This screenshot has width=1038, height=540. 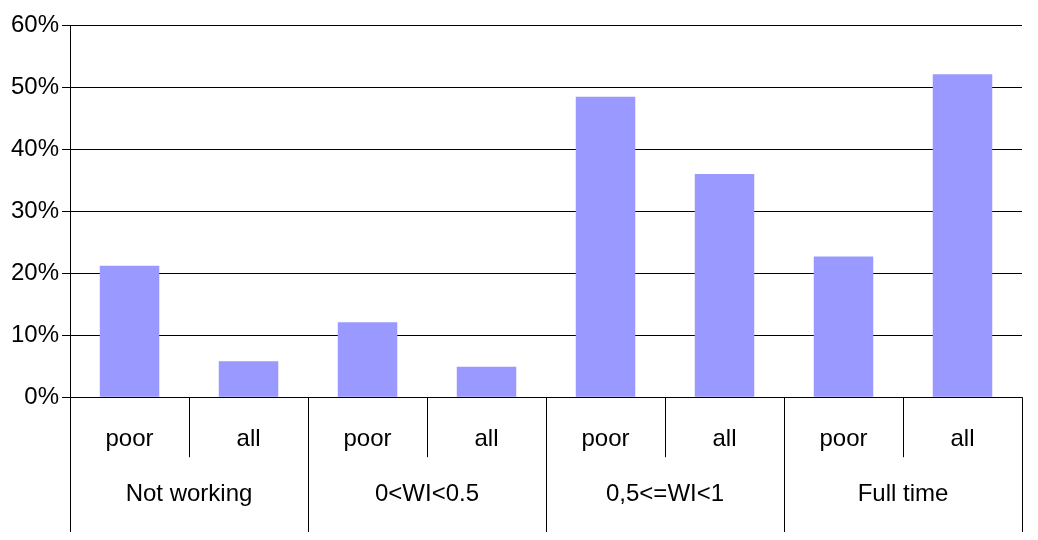 What do you see at coordinates (427, 492) in the screenshot?
I see `text: 0<WI<0.5` at bounding box center [427, 492].